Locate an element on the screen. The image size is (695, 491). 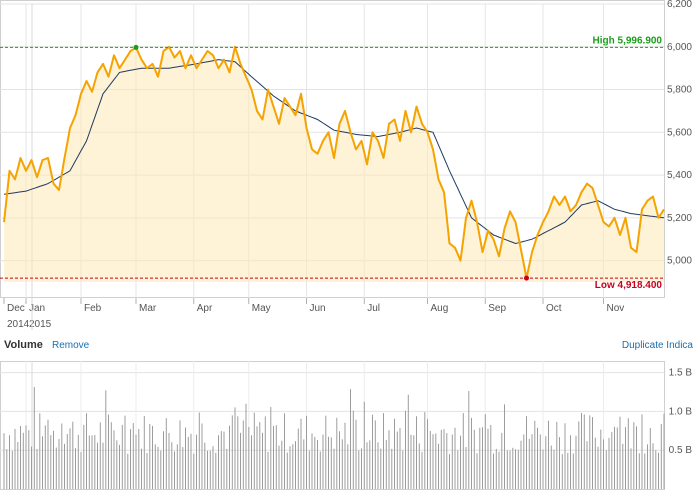
y-tick-label: 5,400 is located at coordinates (679, 175).